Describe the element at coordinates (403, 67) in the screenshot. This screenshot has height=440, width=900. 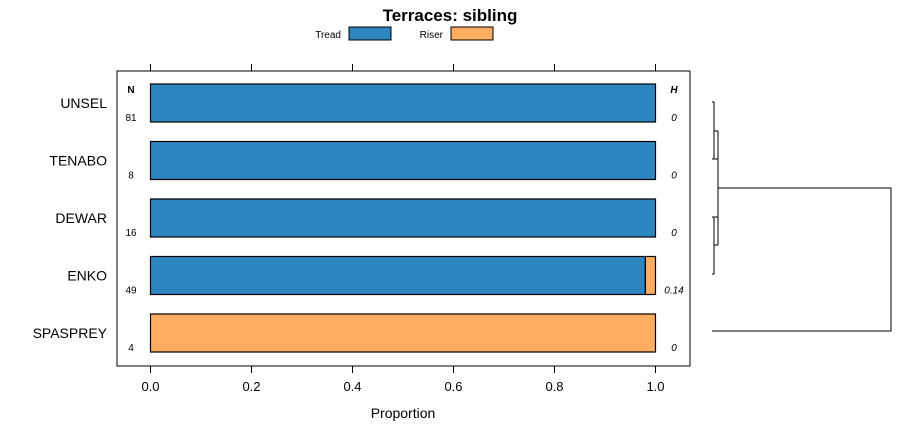
I see `top-axis` at that location.